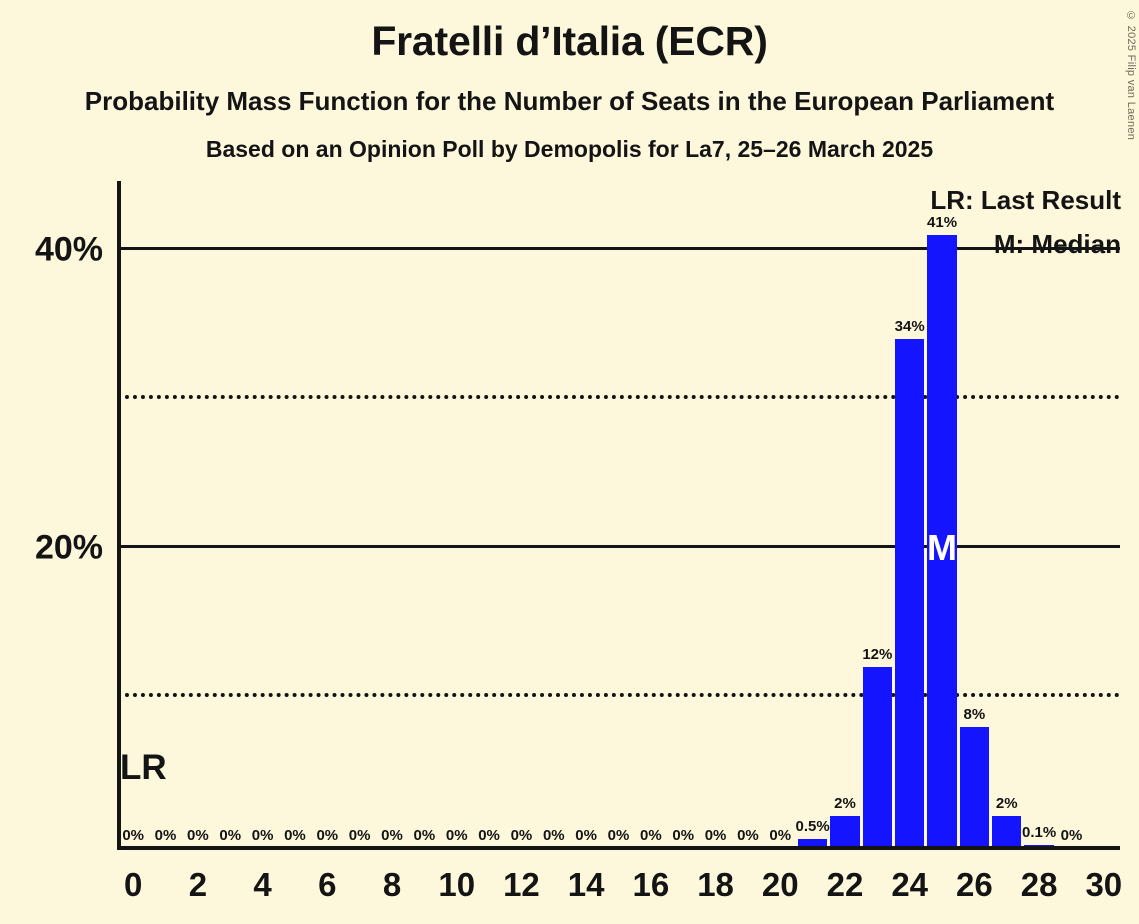  What do you see at coordinates (68, 249) in the screenshot?
I see `y-axis-tick-40: 40%` at bounding box center [68, 249].